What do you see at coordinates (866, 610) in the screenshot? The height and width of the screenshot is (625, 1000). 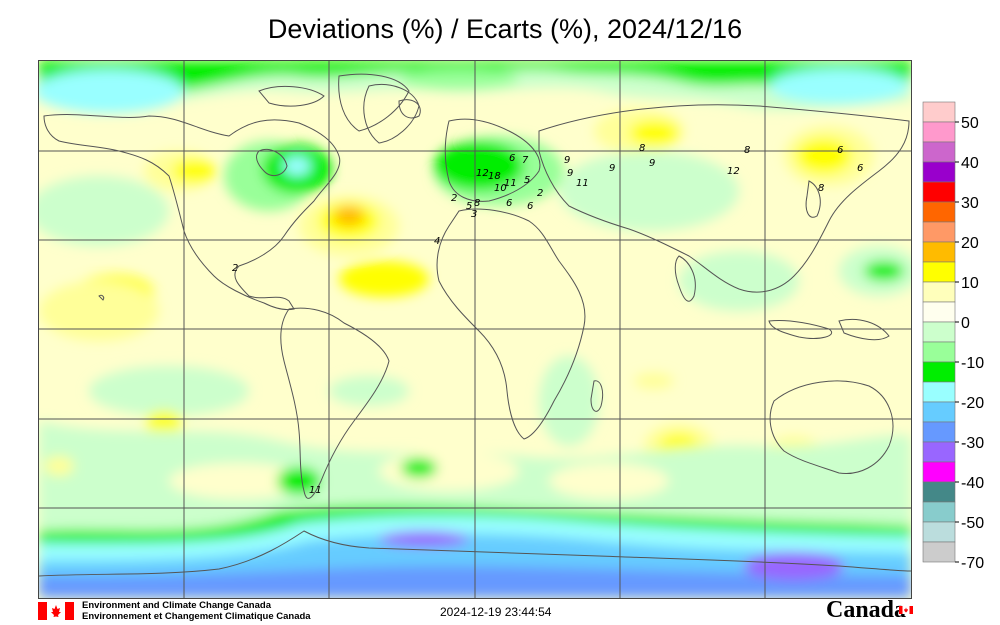 I see `canada-wordmark: Canada` at bounding box center [866, 610].